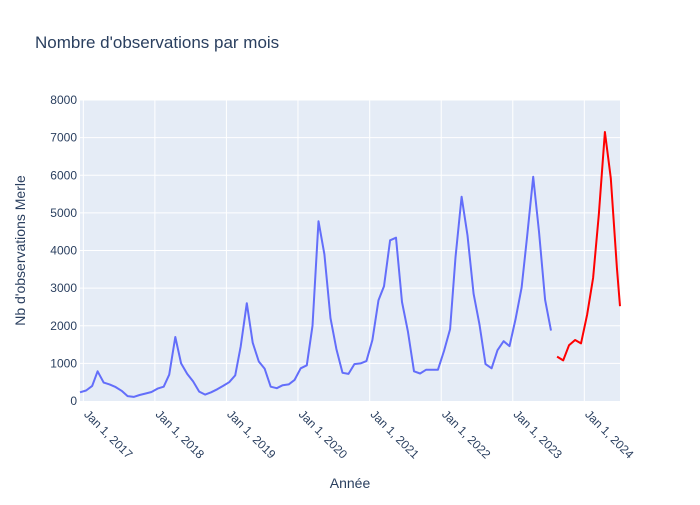 This screenshot has width=700, height=505. I want to click on x-tick-label: Jan 1, 2023, so click(538, 434).